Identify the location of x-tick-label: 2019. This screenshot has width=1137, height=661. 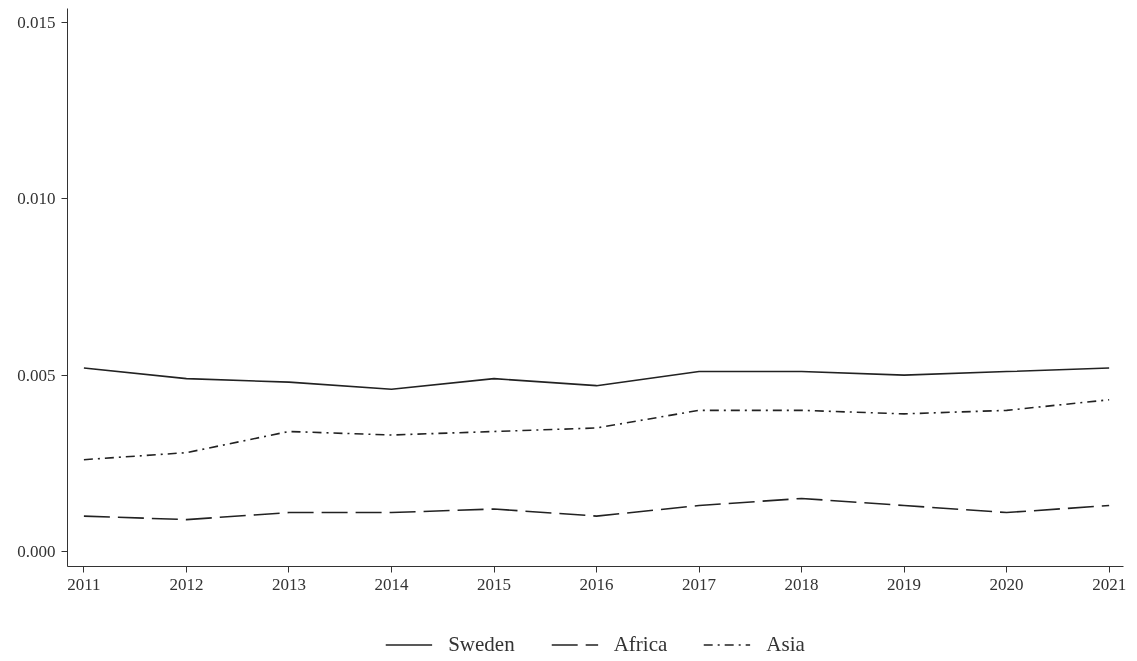
(904, 584).